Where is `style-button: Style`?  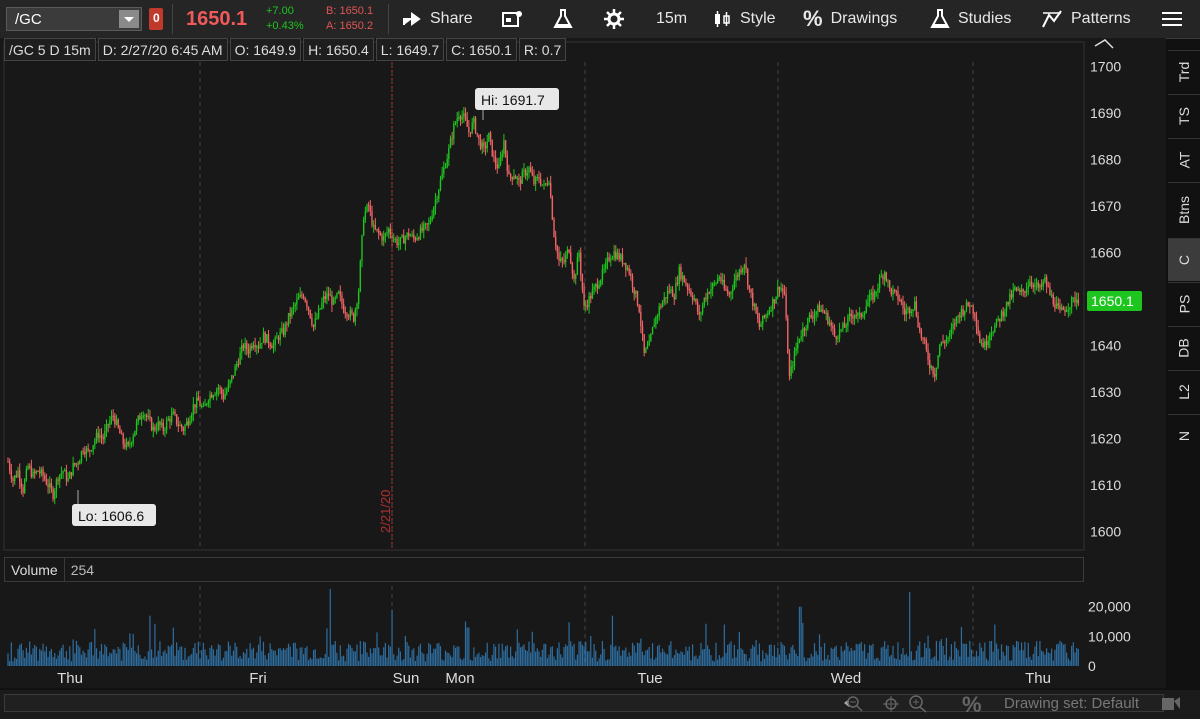 style-button: Style is located at coordinates (744, 19).